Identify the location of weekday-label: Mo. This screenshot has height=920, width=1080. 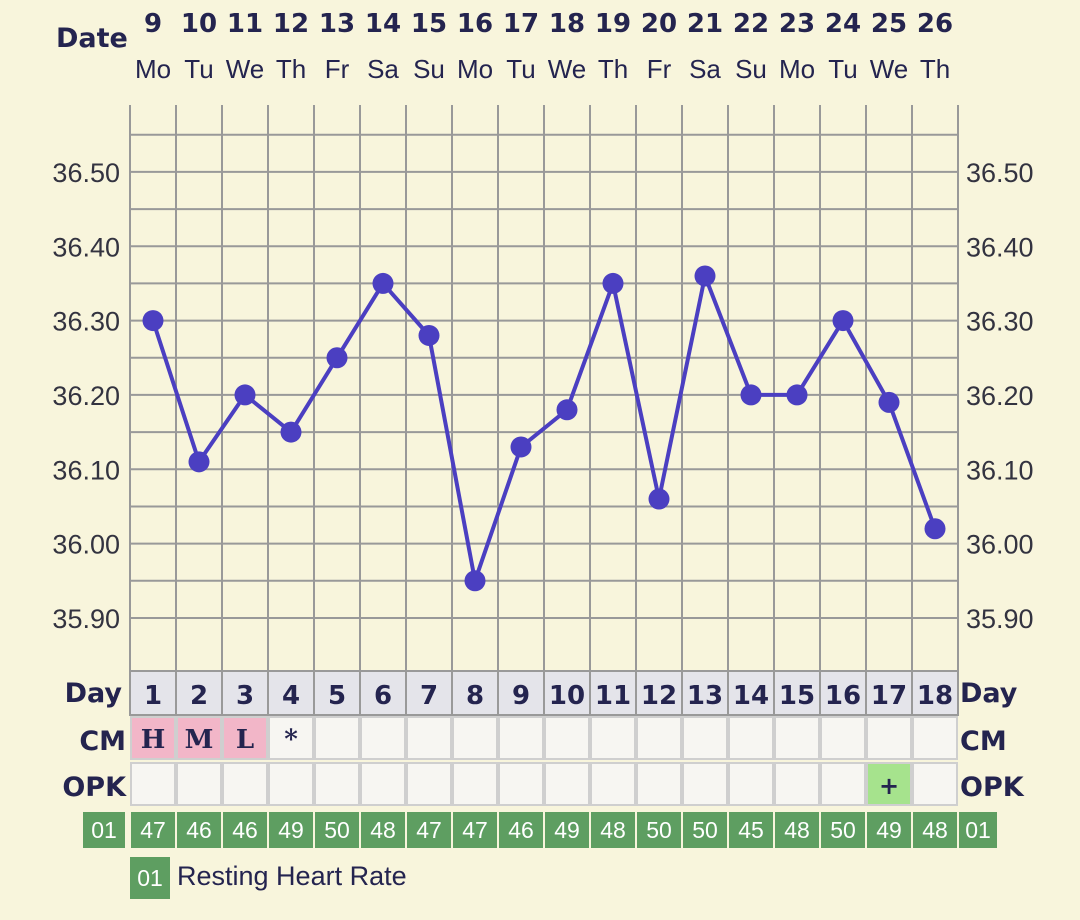
(475, 69).